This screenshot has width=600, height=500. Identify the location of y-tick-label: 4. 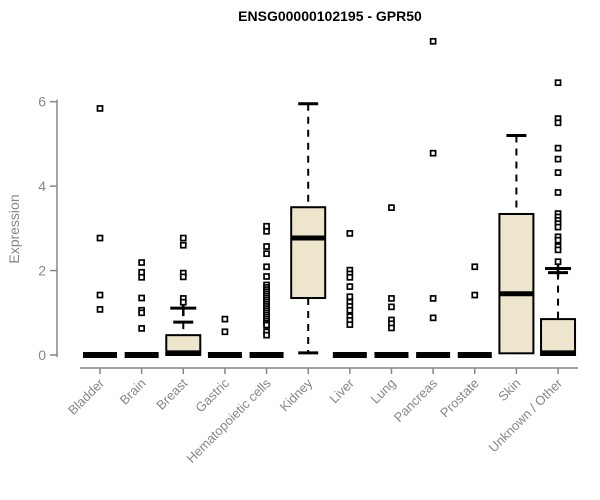
(42, 186).